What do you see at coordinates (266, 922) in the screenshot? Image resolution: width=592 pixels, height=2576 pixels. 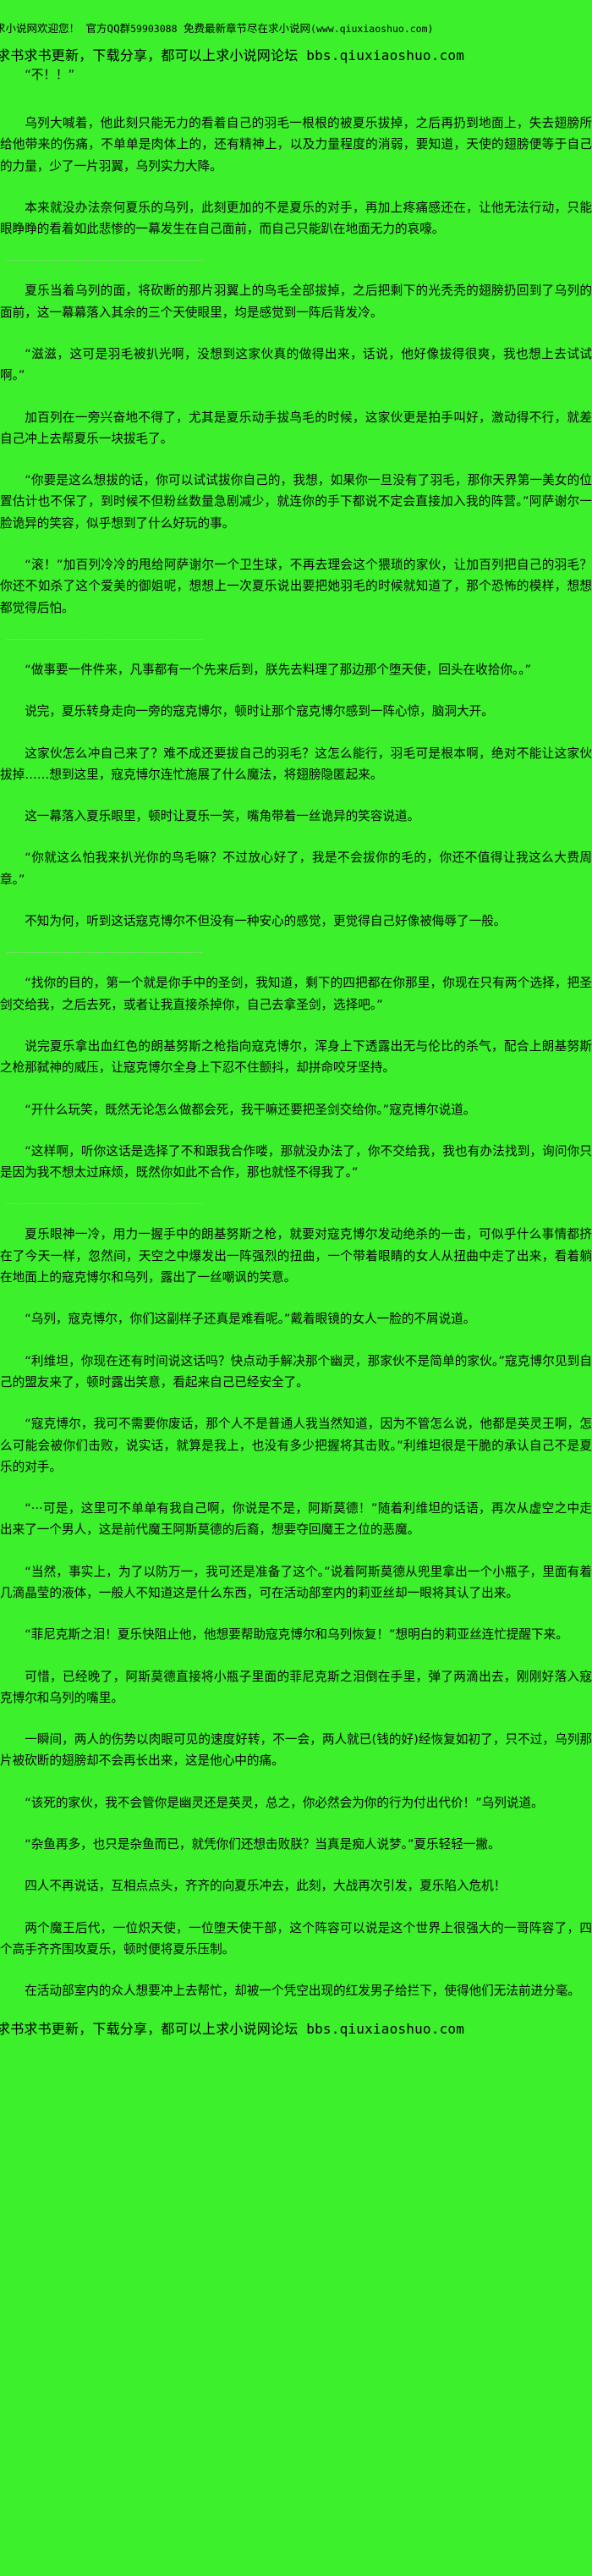 I see `paragraph: 不知为何，听到这话寇克博尔不但没有一种安心的感觉，更觉得自己好像被侮辱了一般。` at bounding box center [266, 922].